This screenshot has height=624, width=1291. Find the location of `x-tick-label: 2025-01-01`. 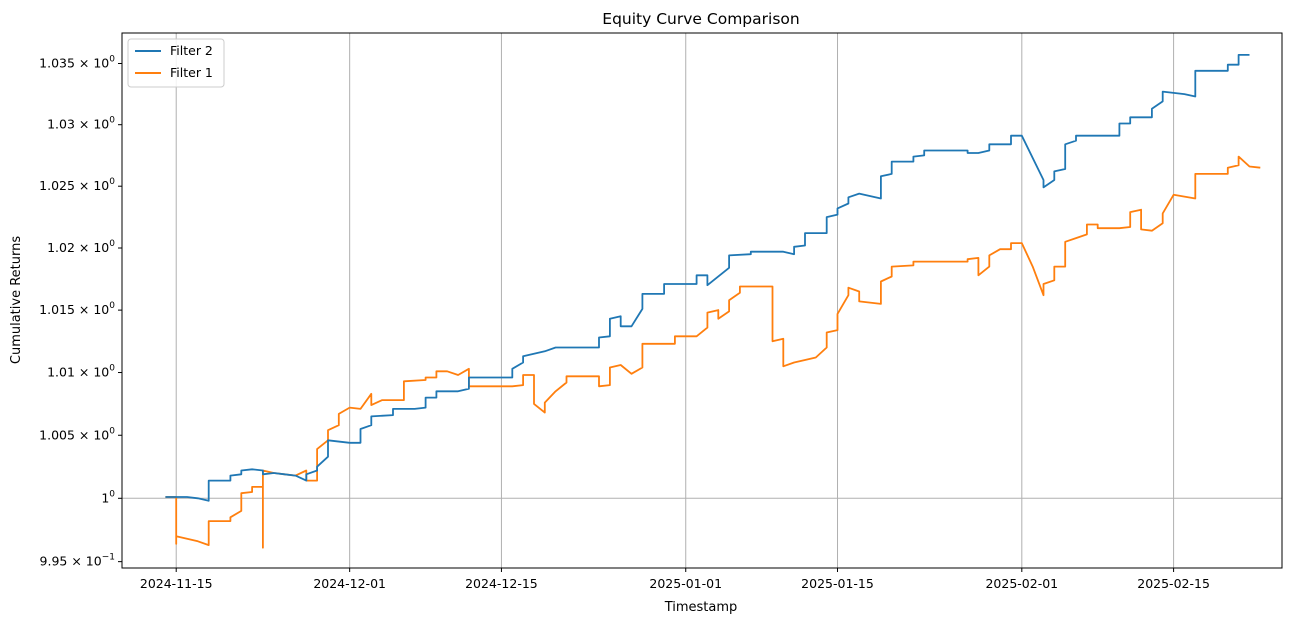

x-tick-label: 2025-01-01 is located at coordinates (685, 583).